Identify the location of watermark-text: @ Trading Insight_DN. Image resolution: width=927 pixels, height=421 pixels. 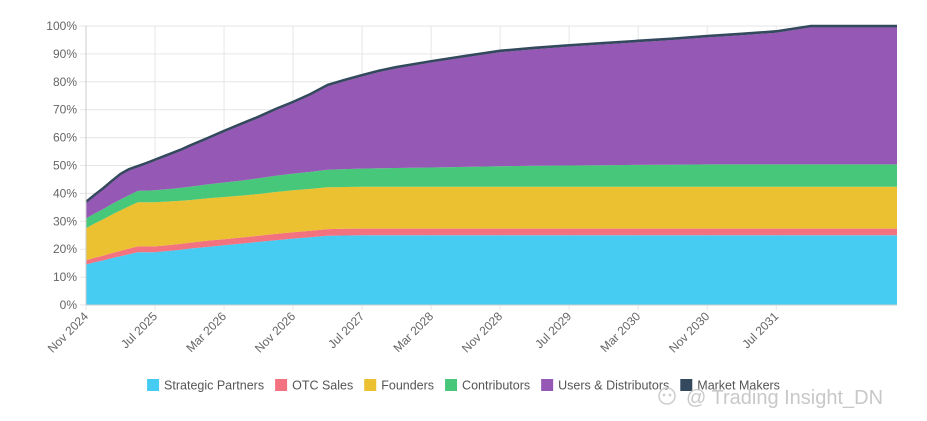
(784, 398).